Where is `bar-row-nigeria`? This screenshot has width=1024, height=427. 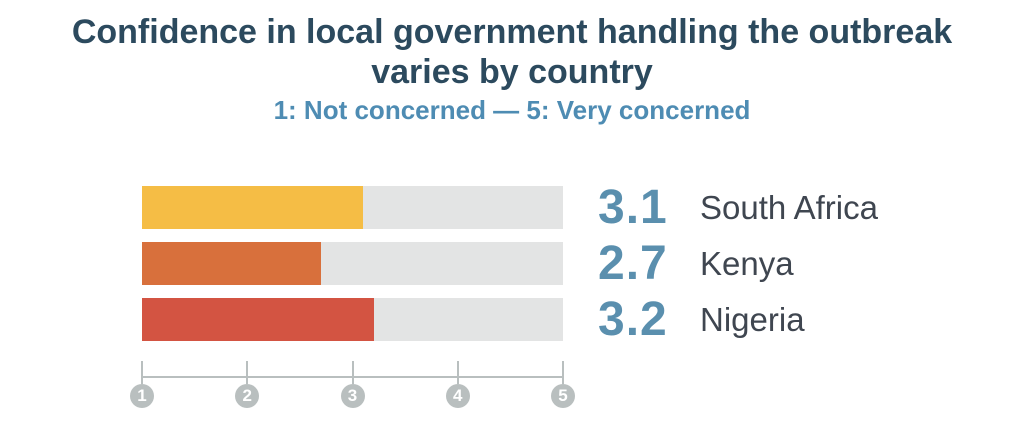
bar-row-nigeria is located at coordinates (352, 319).